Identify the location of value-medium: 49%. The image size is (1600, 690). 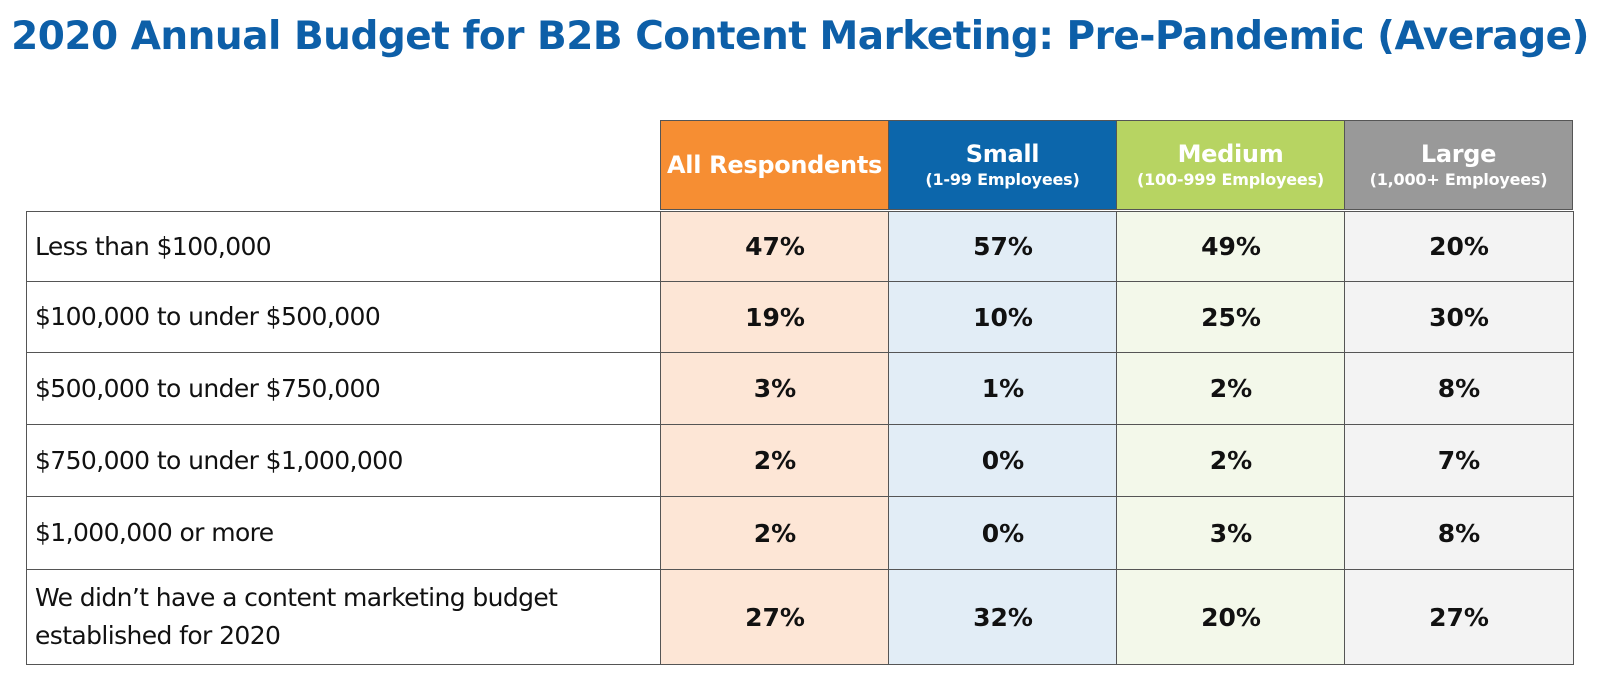
(1230, 246).